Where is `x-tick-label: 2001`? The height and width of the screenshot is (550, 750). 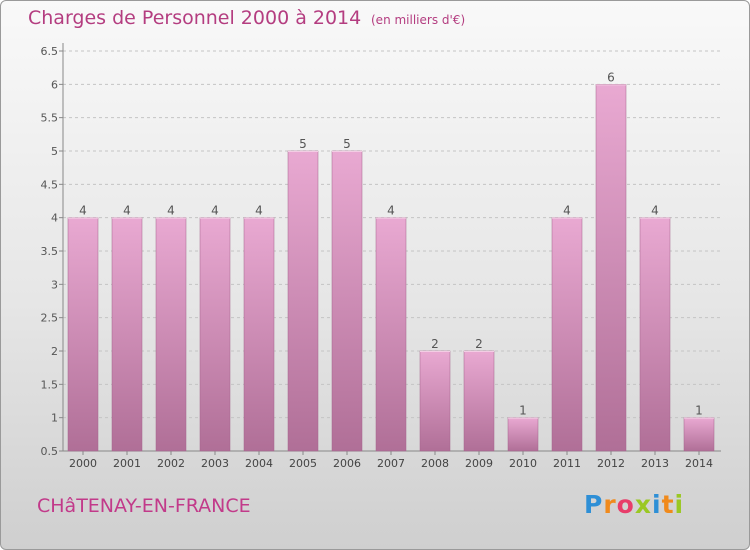 x-tick-label: 2001 is located at coordinates (127, 463).